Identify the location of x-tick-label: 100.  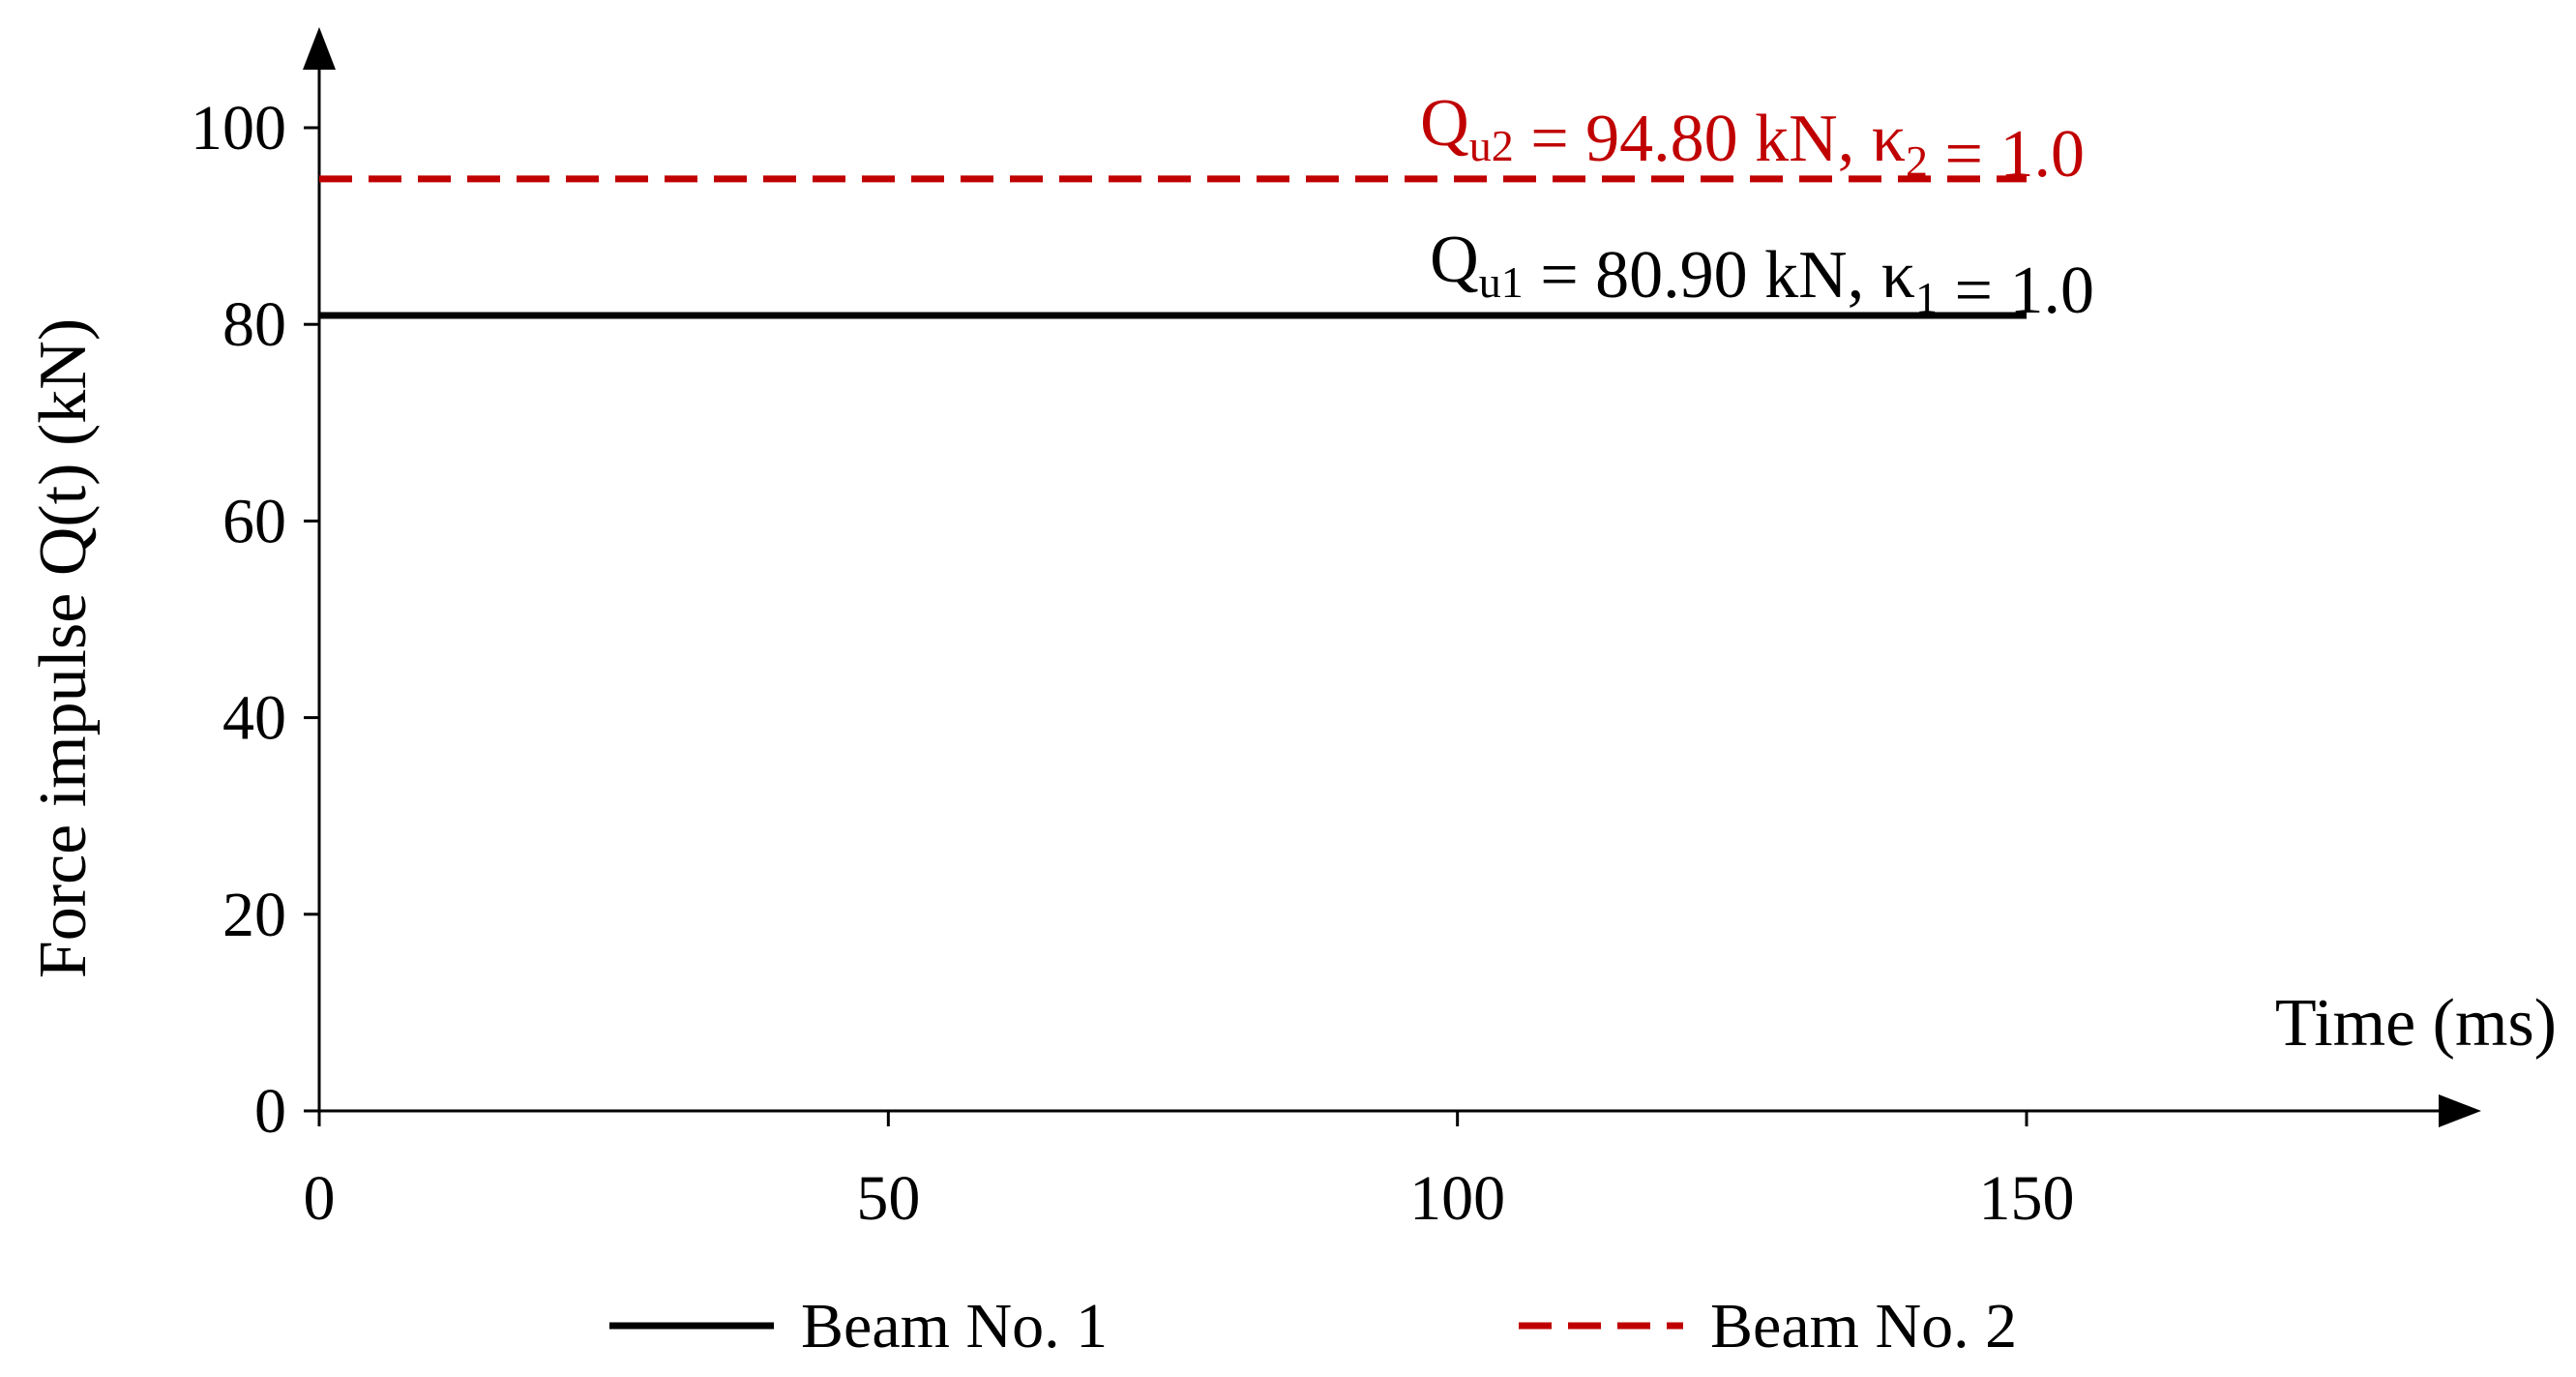
(1457, 1198).